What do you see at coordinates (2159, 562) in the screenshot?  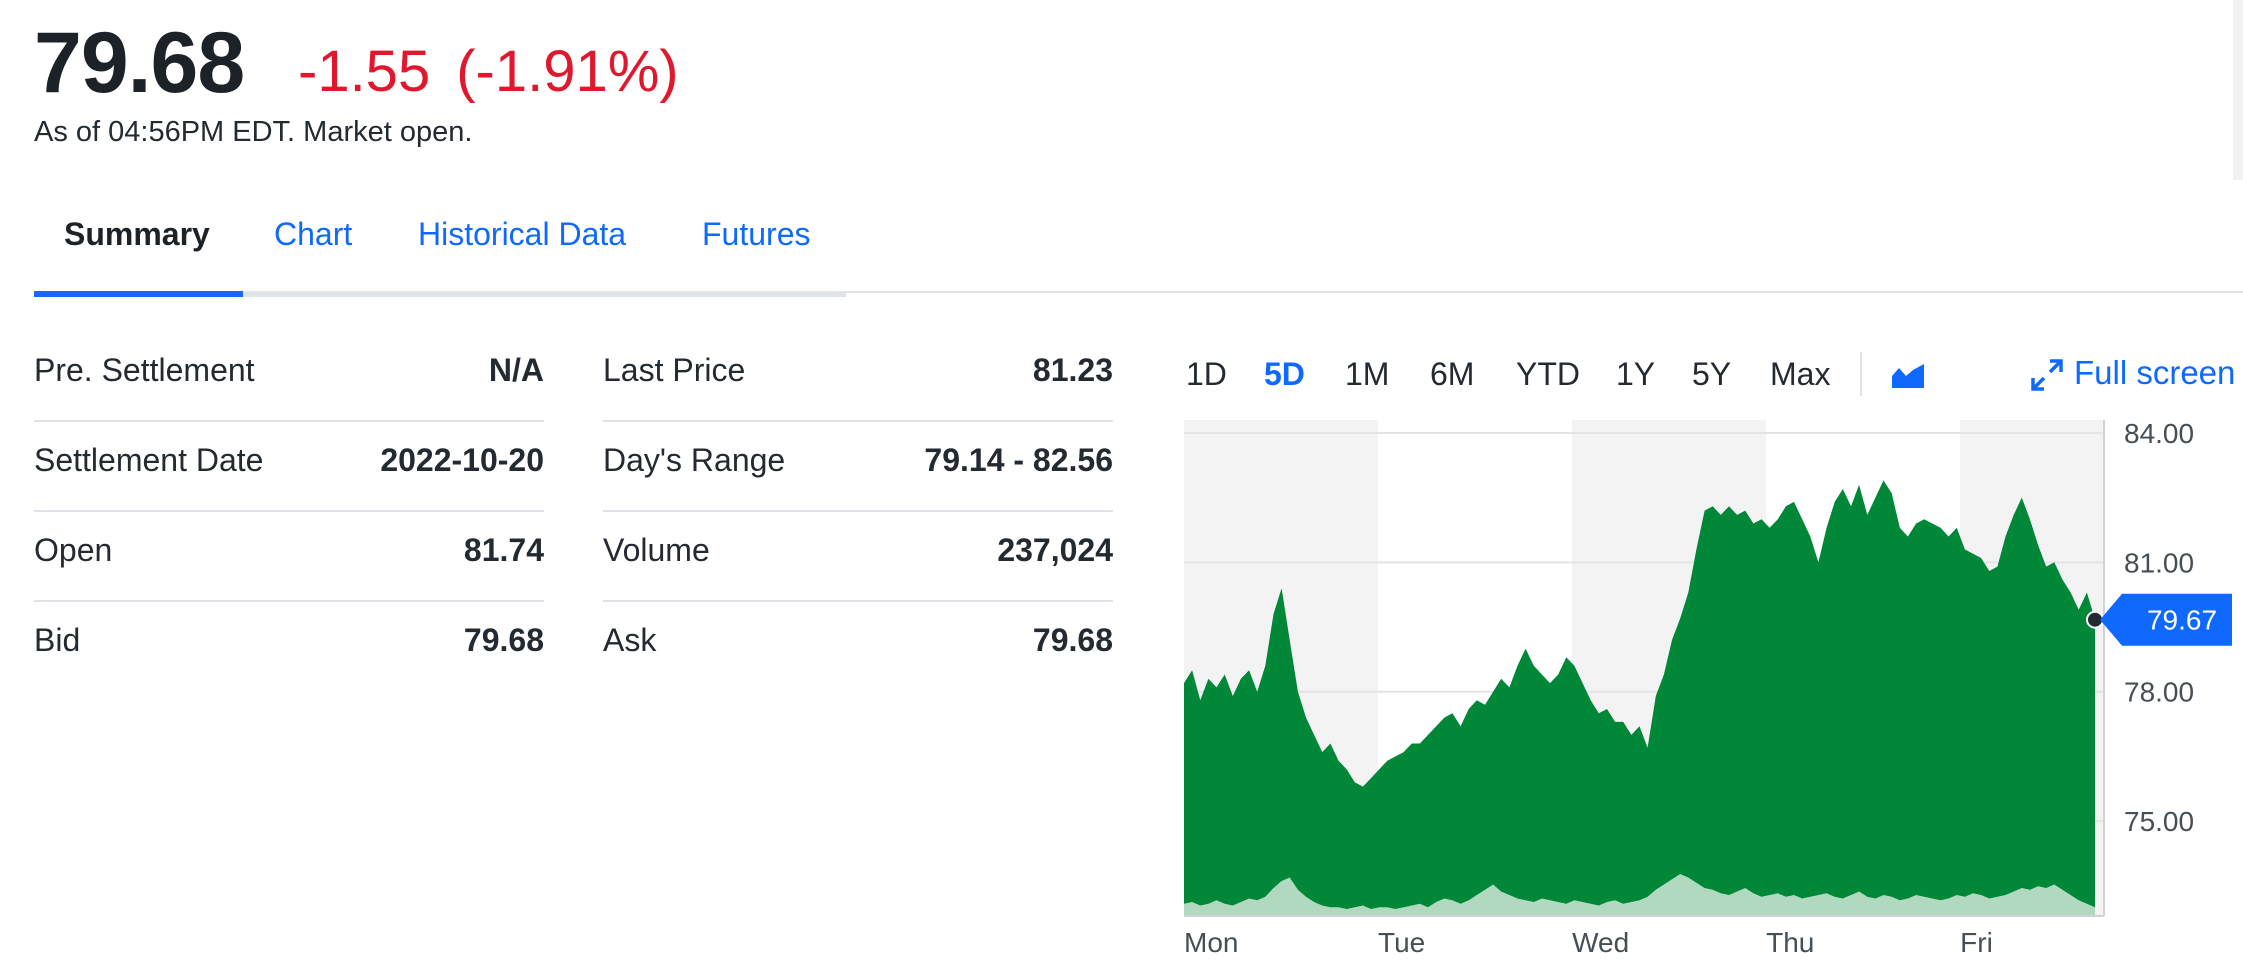 I see `y-tick-label: 81.00` at bounding box center [2159, 562].